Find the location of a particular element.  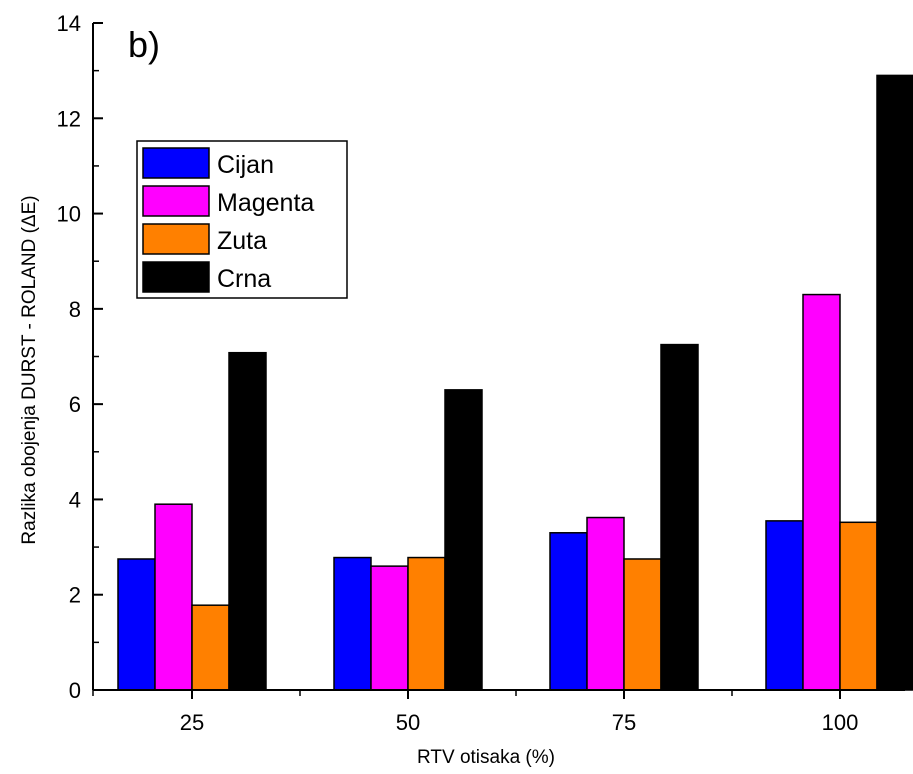

x-tick-label: 100 is located at coordinates (840, 722).